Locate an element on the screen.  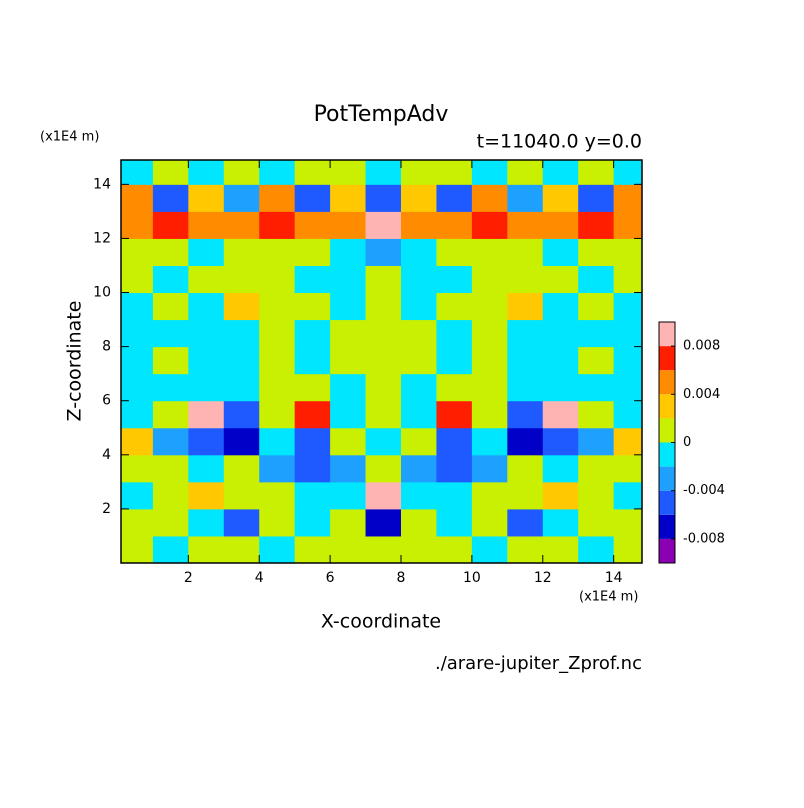
colorbar-tick-label: -0.008 is located at coordinates (704, 538).